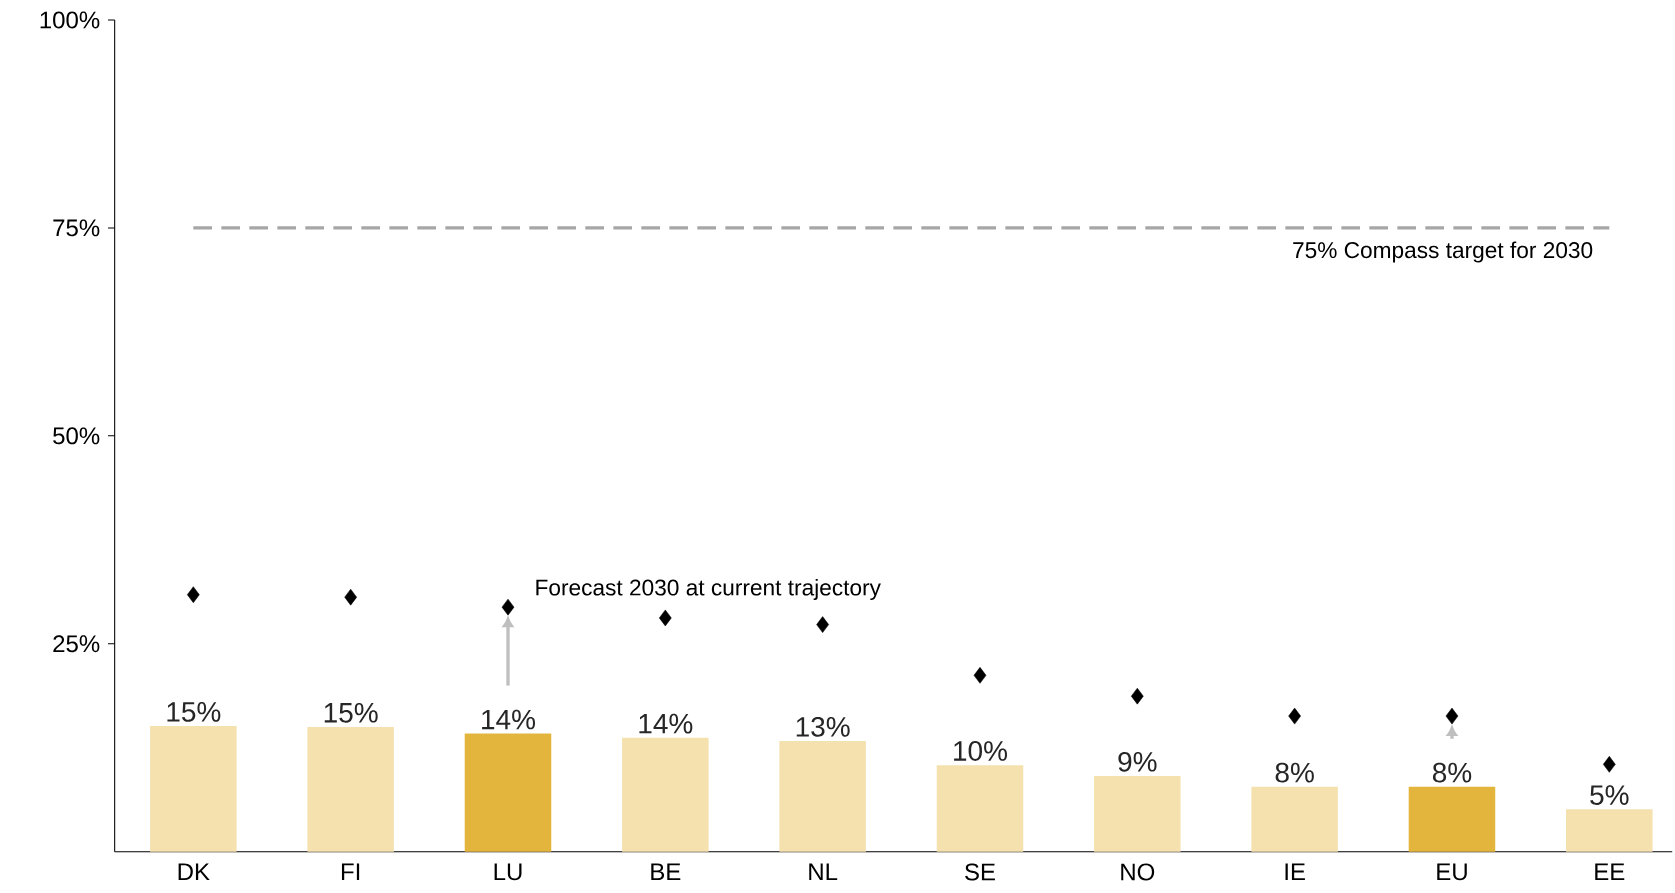 The height and width of the screenshot is (893, 1675). I want to click on y-tick-label: 25%, so click(76, 644).